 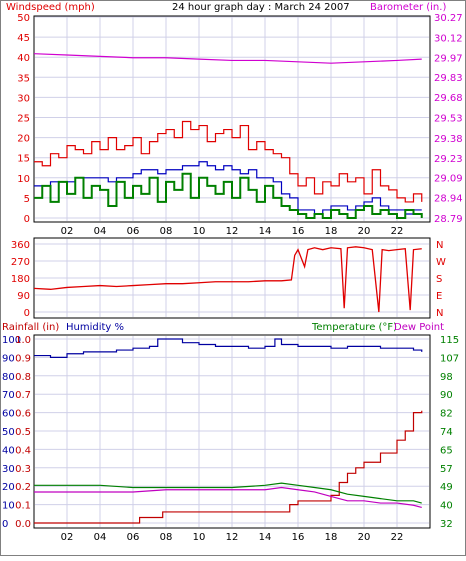 What do you see at coordinates (23, 159) in the screenshot?
I see `windspeed-tick-label: 15` at bounding box center [23, 159].